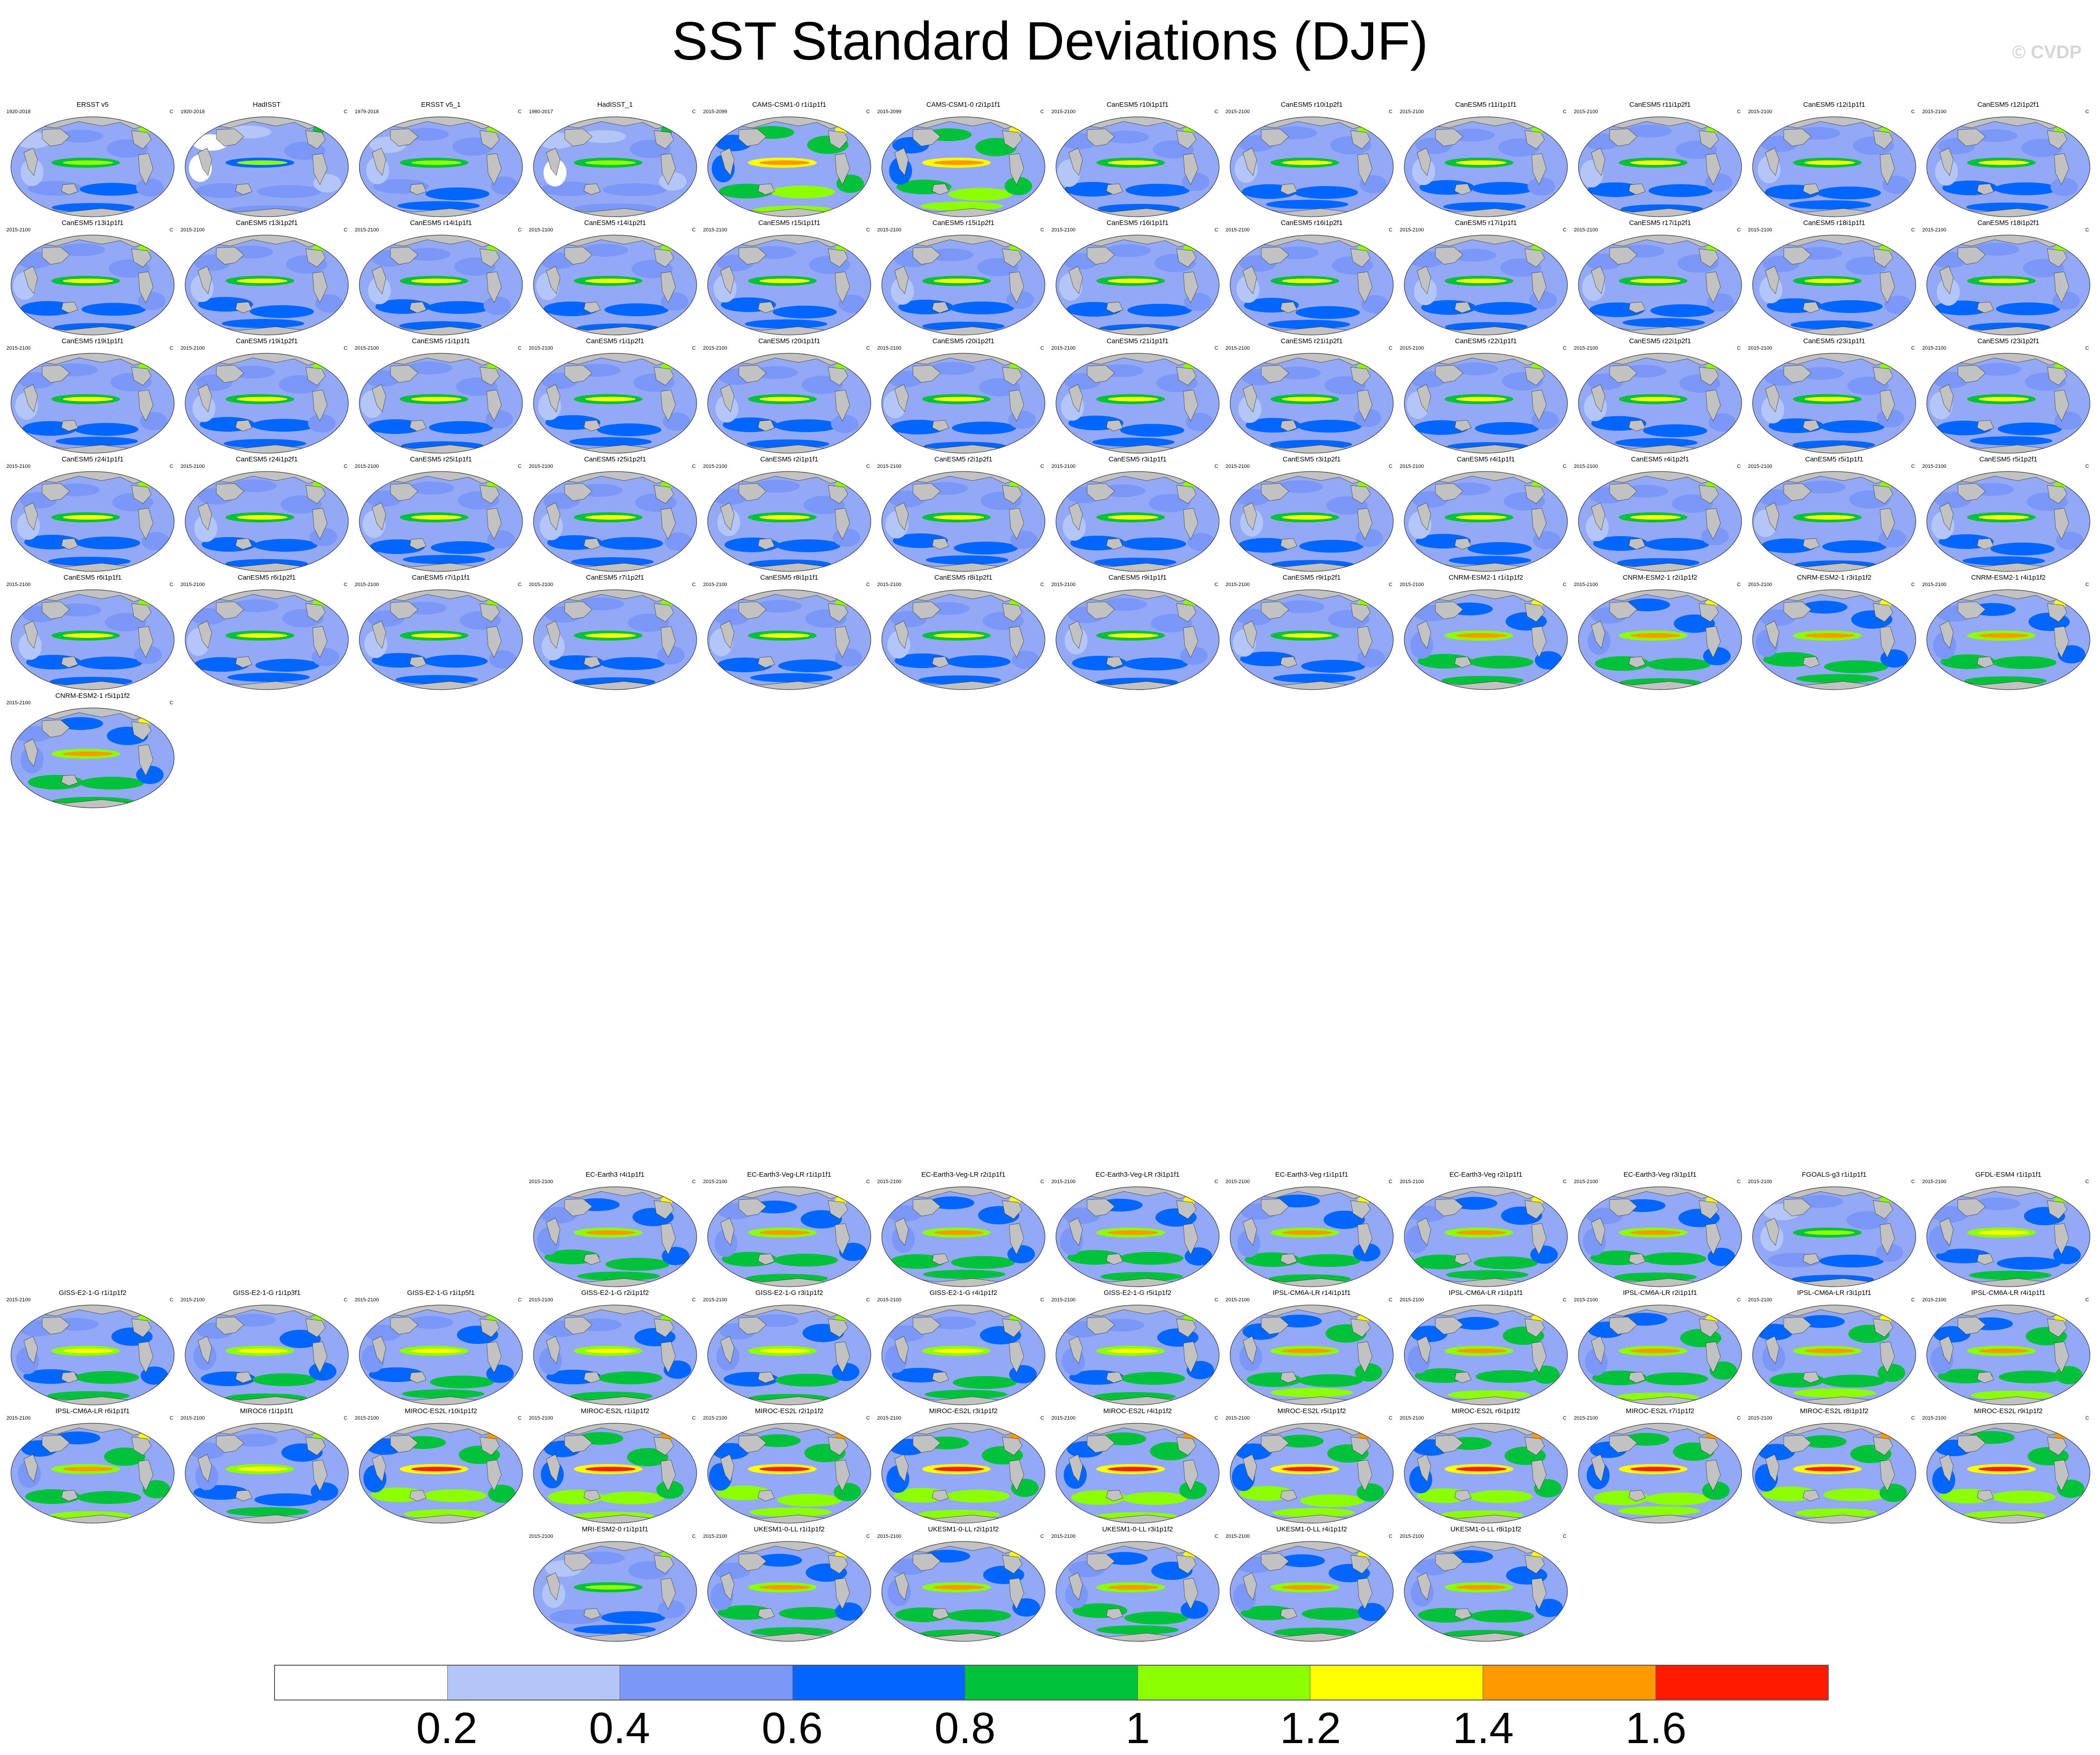 This screenshot has width=2100, height=1755. I want to click on panel-title: CanESM5 r20i1p1f1, so click(789, 341).